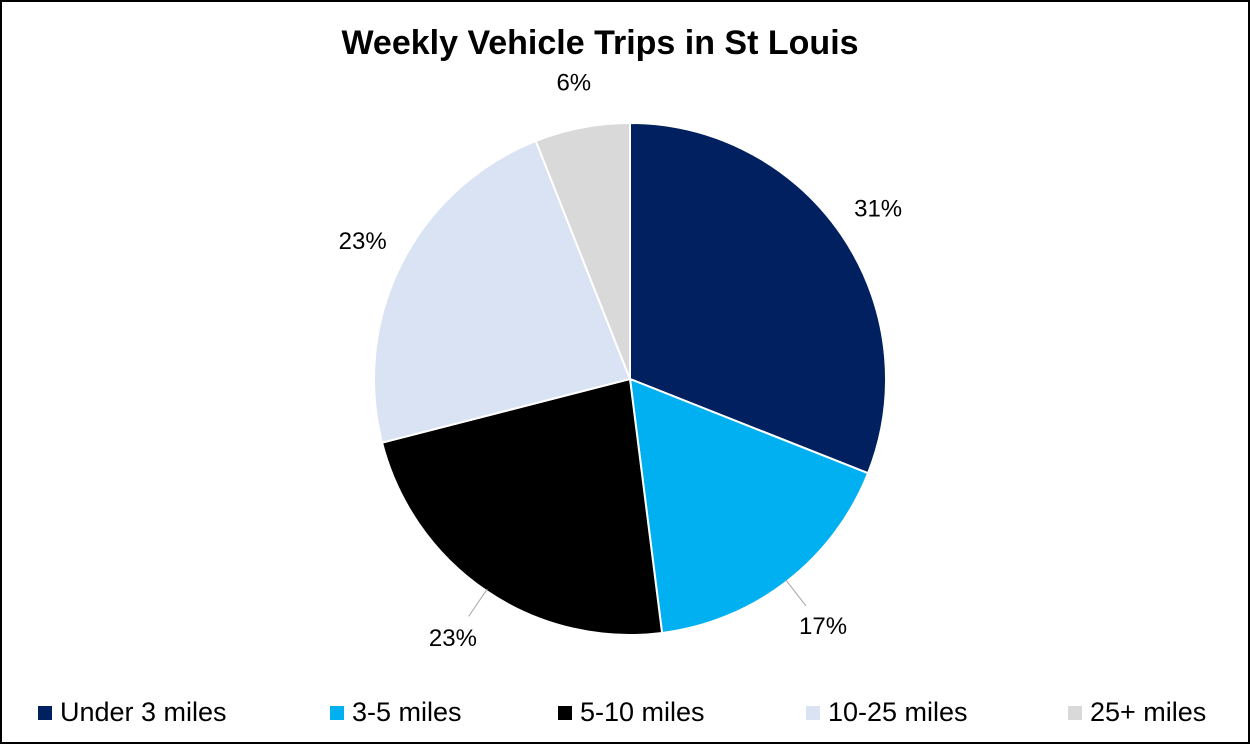 This screenshot has width=1250, height=744. I want to click on legend-label: 10-25 miles, so click(898, 712).